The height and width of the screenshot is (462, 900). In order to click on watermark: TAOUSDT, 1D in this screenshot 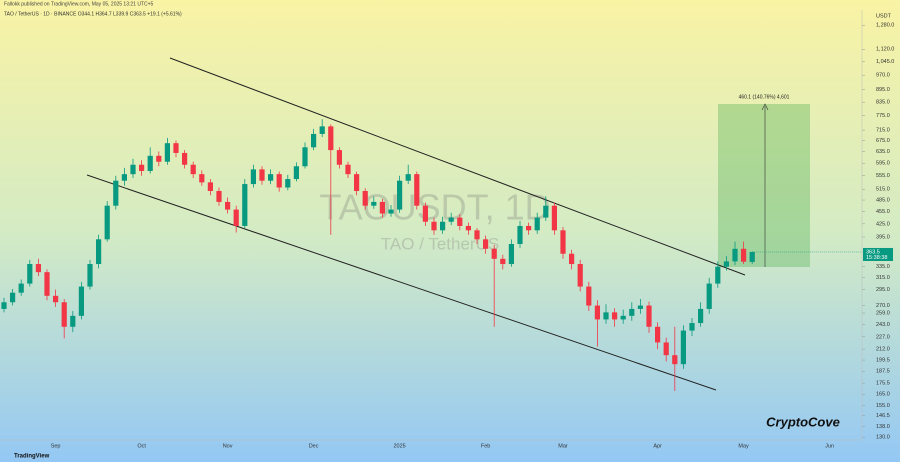, I will do `click(434, 207)`.